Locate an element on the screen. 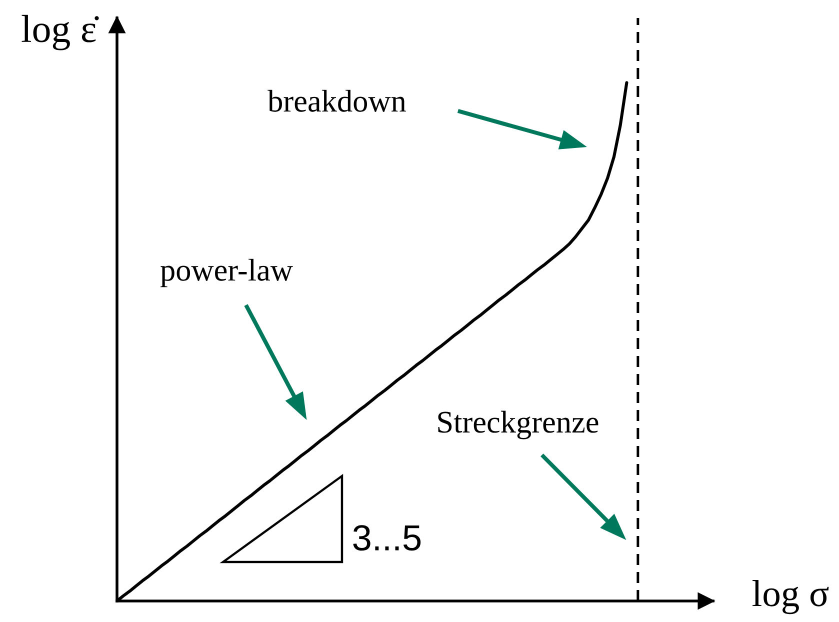 This screenshot has height=622, width=839. annotation: breakdown is located at coordinates (337, 101).